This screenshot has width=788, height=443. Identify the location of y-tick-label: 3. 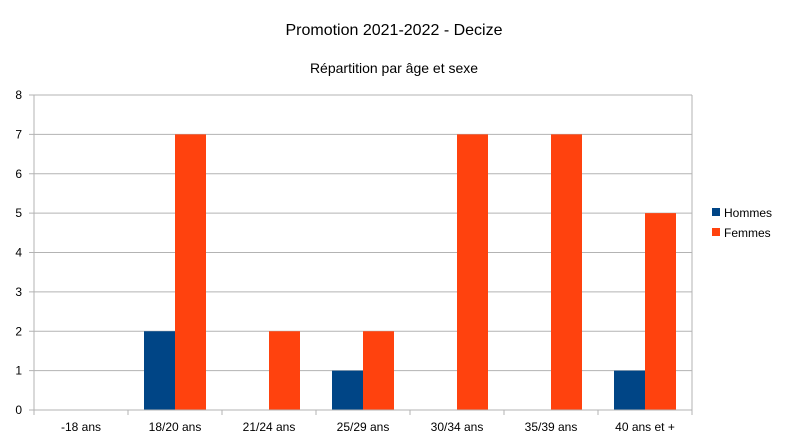
(18, 292).